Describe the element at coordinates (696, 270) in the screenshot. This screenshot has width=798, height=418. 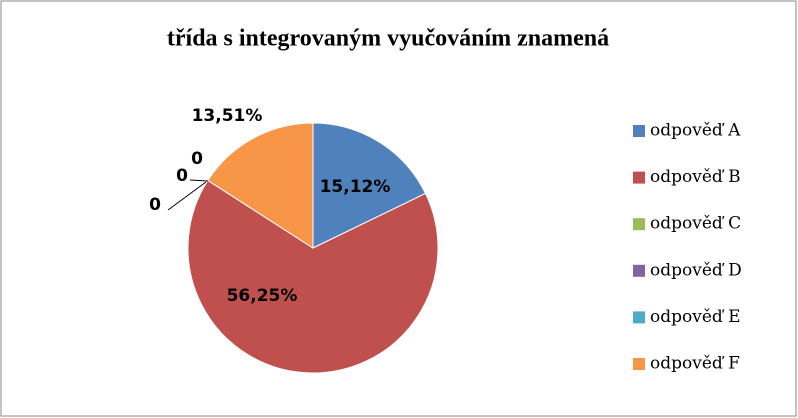
I see `legend-label: odpověď D` at that location.